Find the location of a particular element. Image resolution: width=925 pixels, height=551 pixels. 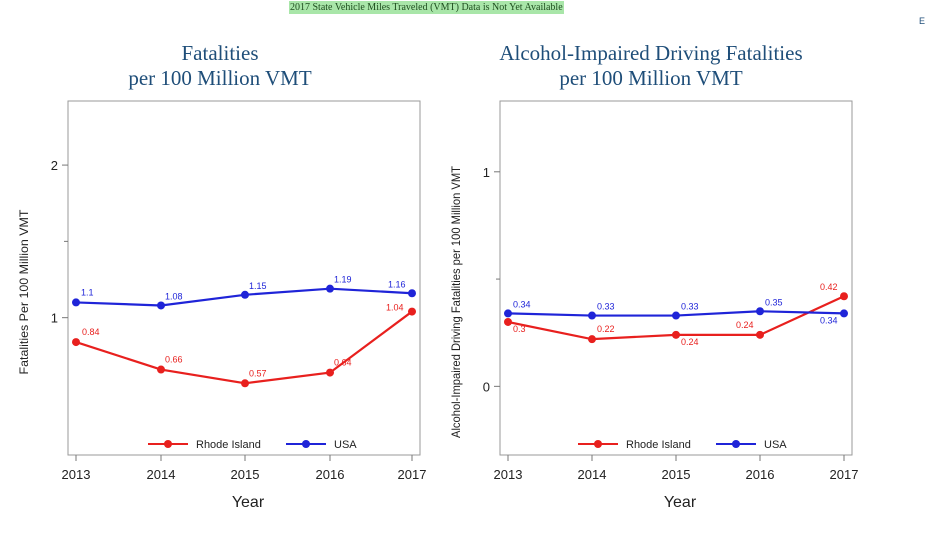

y-tick-label: 2 is located at coordinates (54, 165).